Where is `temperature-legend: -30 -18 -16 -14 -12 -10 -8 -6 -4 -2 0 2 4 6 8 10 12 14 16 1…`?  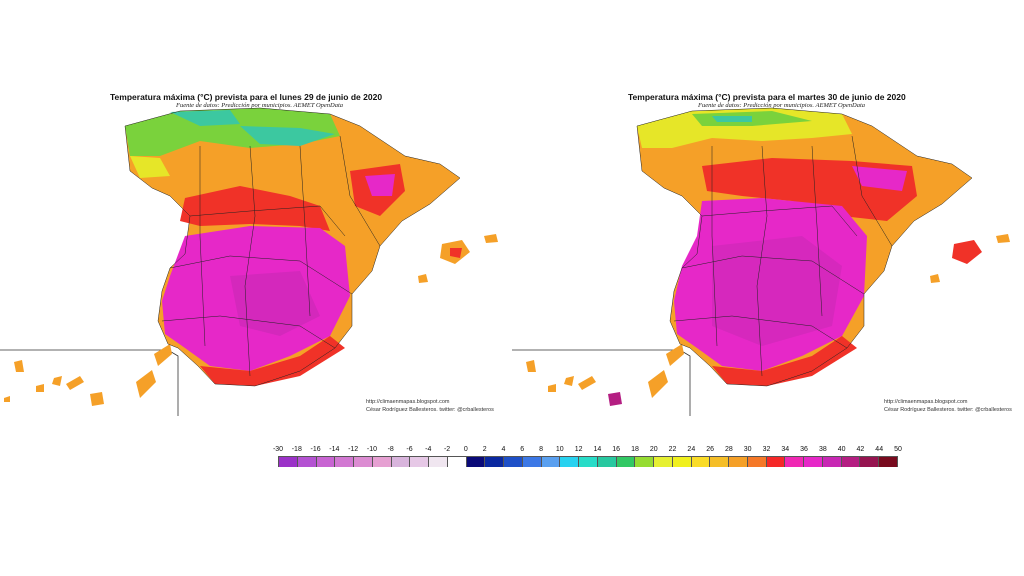
temperature-legend: -30 -18 -16 -14 -12 -10 -8 -6 -4 -2 0 2 4 6 8 10 12 14 16 1… is located at coordinates (587, 457).